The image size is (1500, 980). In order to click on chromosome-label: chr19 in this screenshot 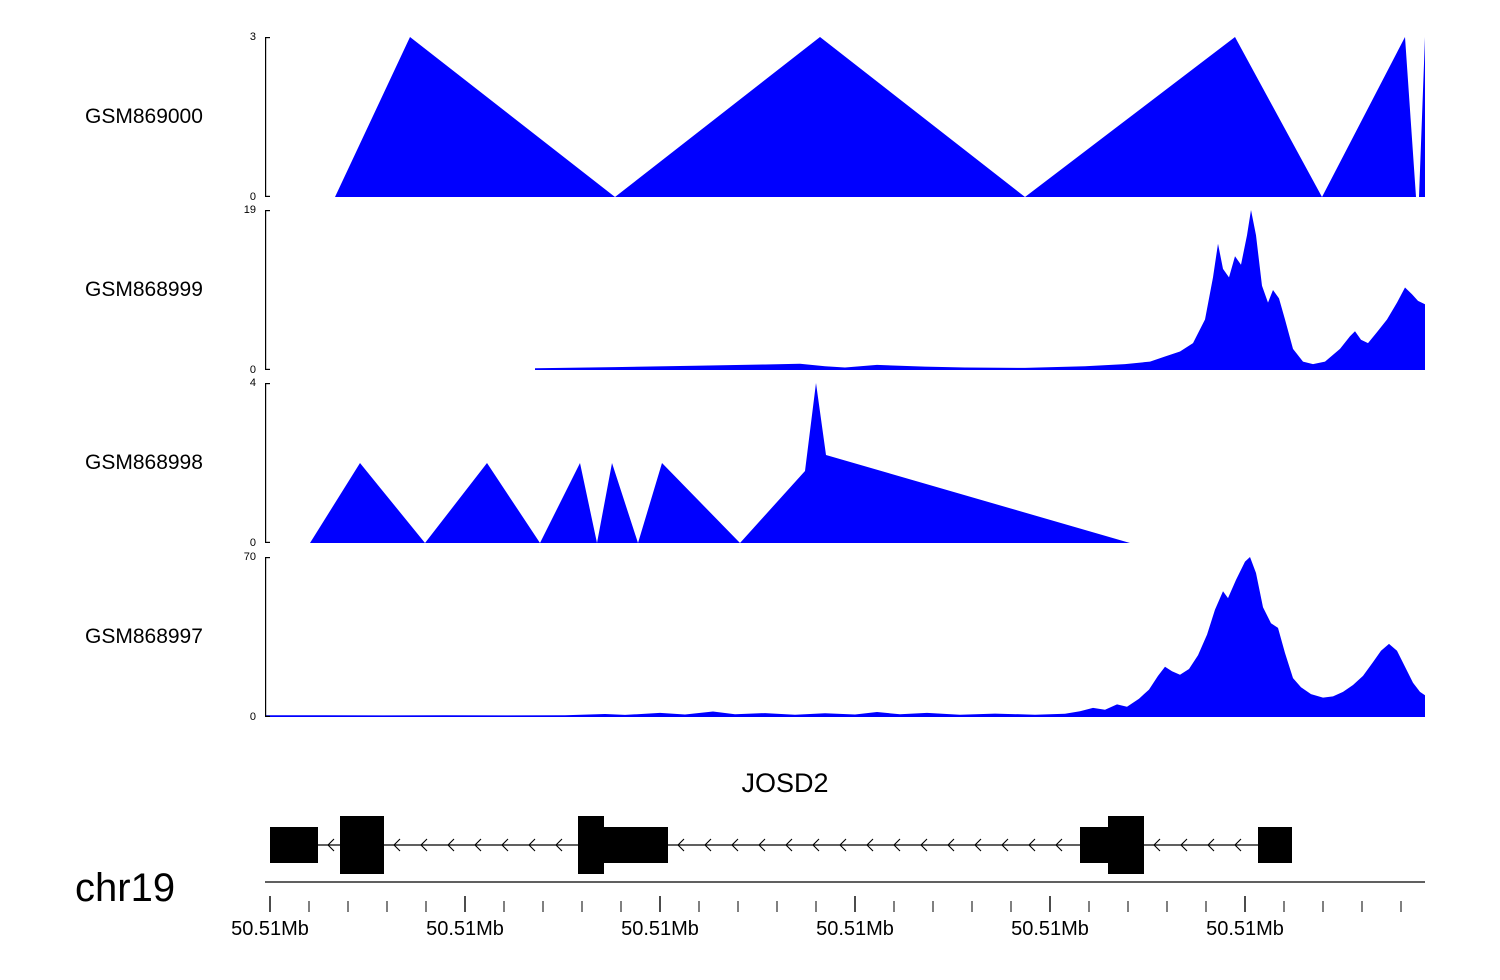, I will do `click(125, 888)`.